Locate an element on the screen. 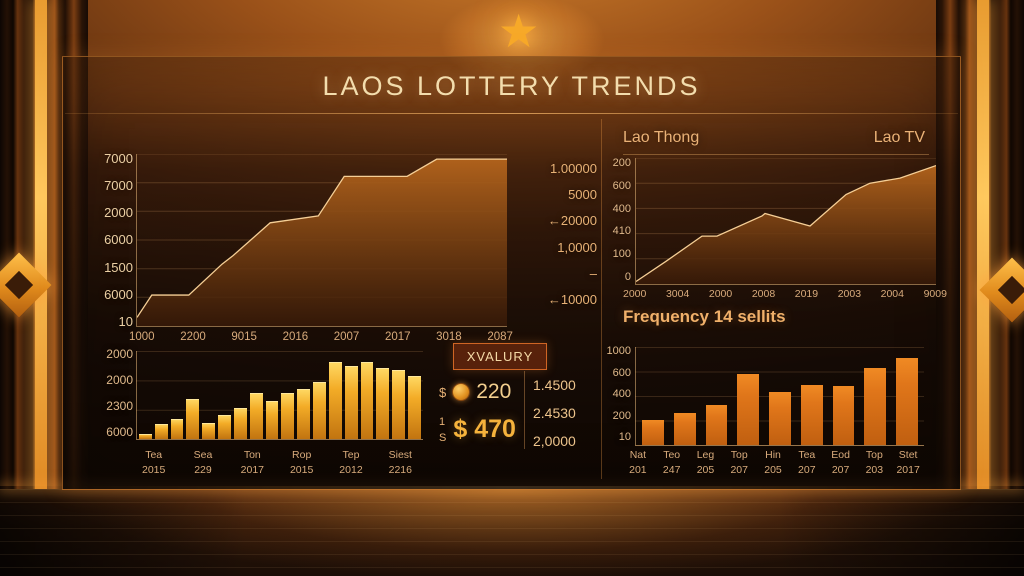 This screenshot has height=576, width=1024. star-icon: ★ is located at coordinates (519, 31).